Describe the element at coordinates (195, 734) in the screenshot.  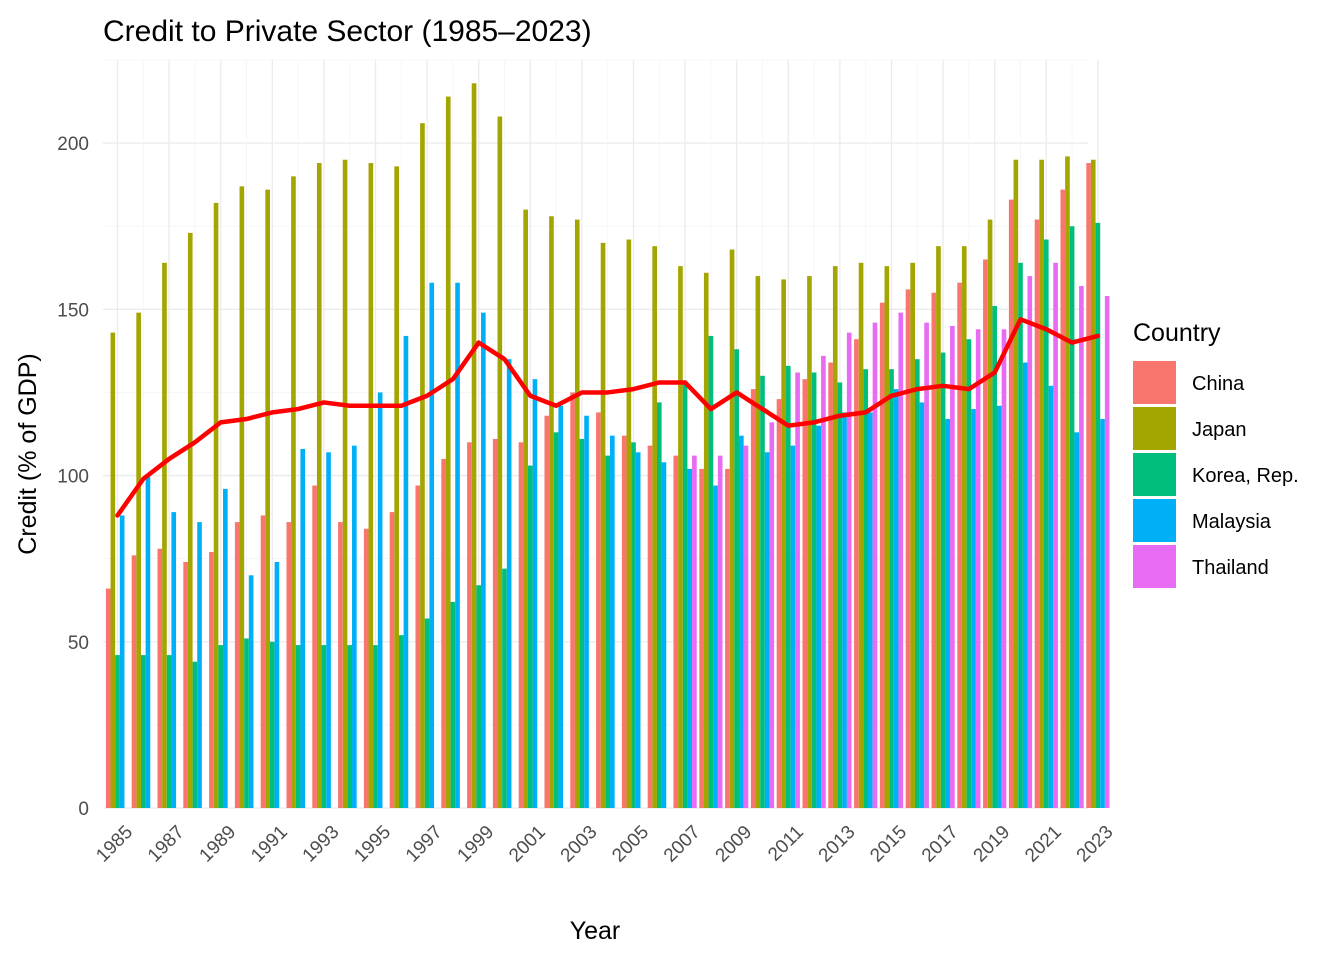
I see `bar: Korea, Rep. 1988: 44` at that location.